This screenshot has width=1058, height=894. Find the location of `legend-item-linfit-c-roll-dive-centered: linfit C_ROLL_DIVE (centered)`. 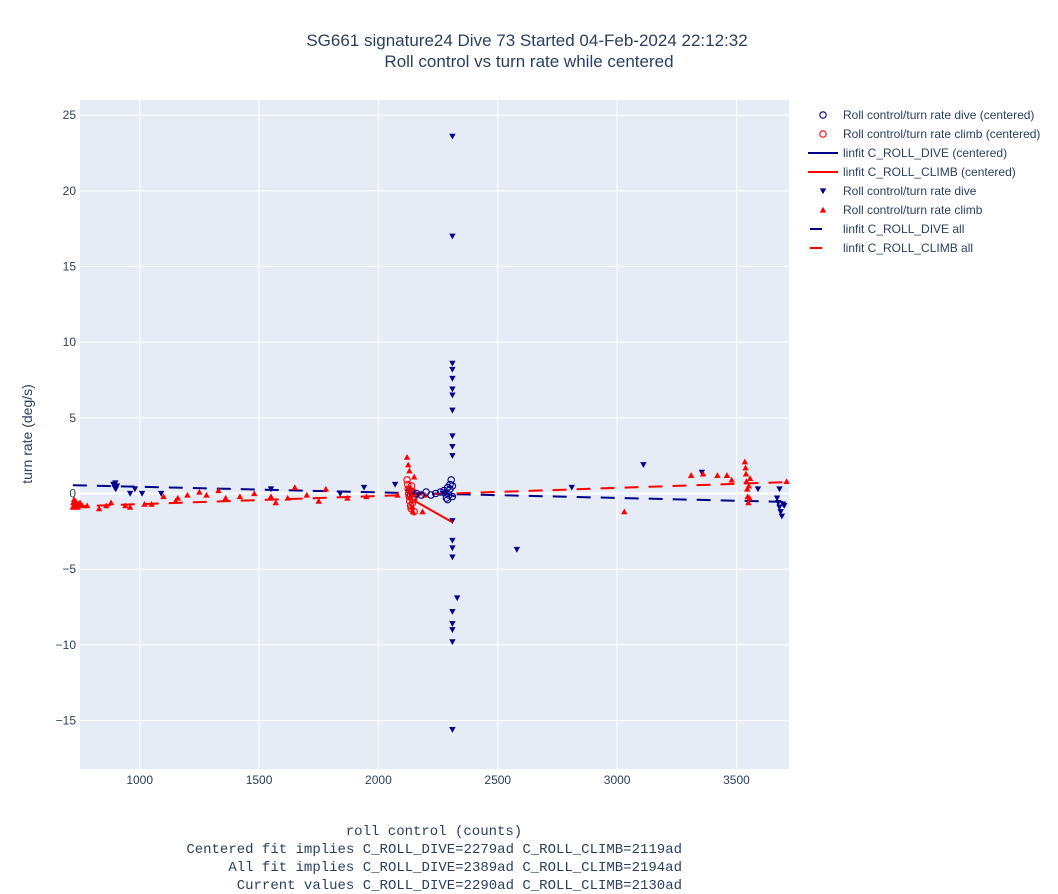

legend-item-linfit-c-roll-dive-centered: linfit C_ROLL_DIVE (centered) is located at coordinates (907, 153).